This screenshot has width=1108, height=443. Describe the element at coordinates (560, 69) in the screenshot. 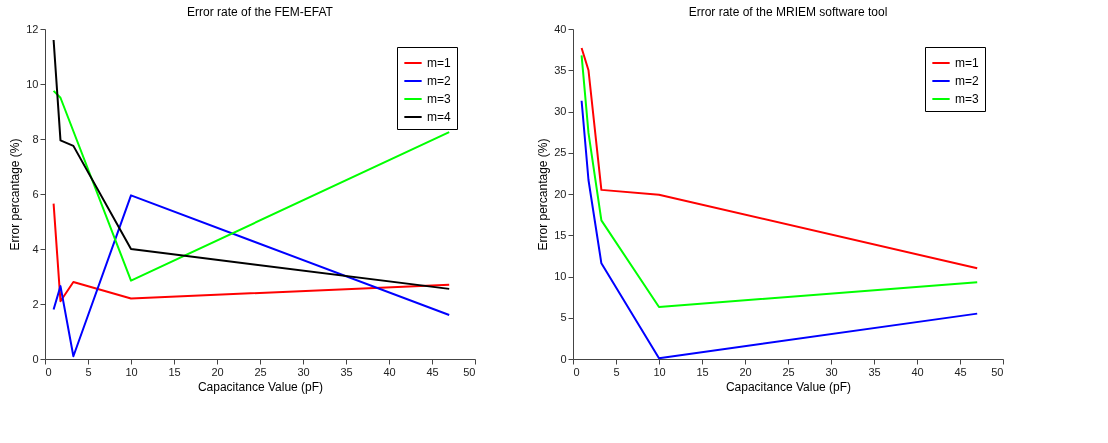

I see `y-tick-label: 35` at that location.